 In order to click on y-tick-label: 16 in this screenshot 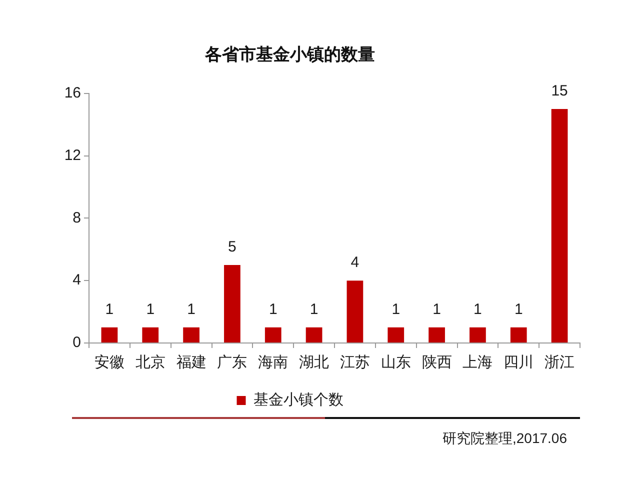, I will do `click(72, 93)`.